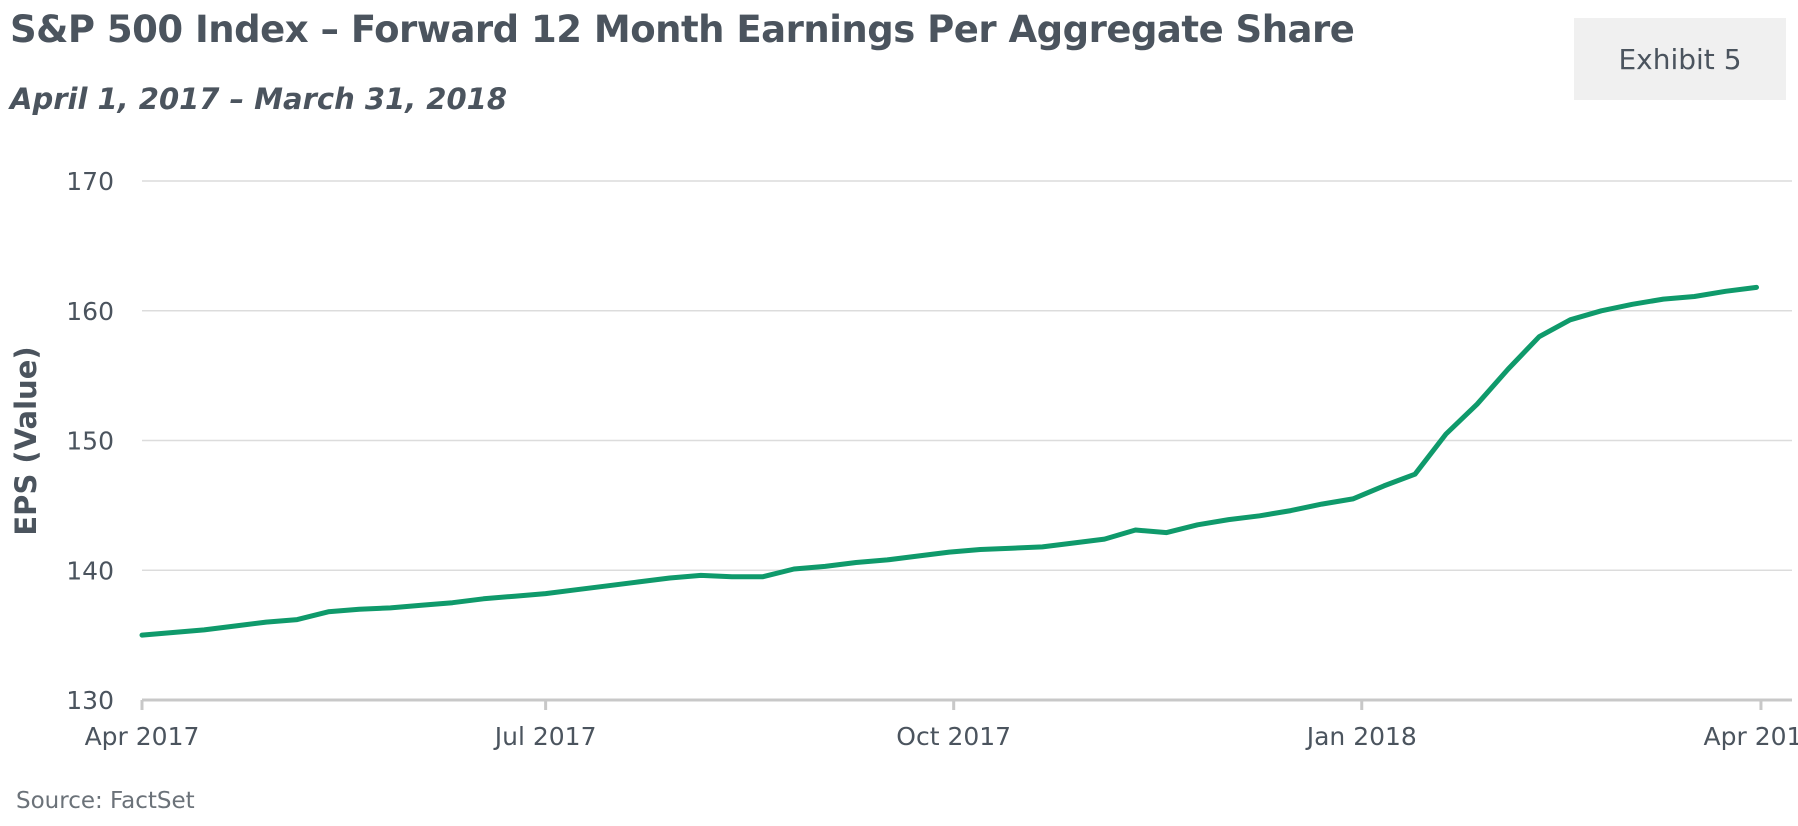 The image size is (1798, 826). I want to click on x-tick-label-4: Apr 2018, so click(1751, 736).